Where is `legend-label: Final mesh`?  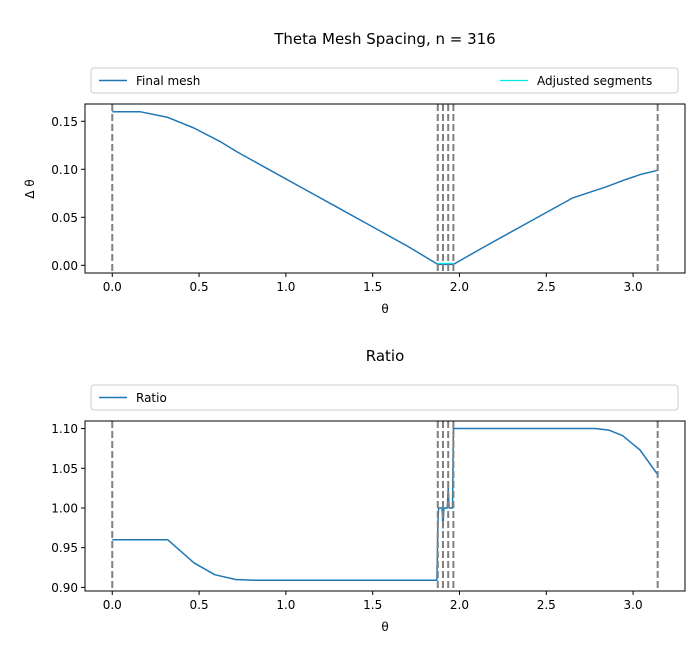 legend-label: Final mesh is located at coordinates (168, 81).